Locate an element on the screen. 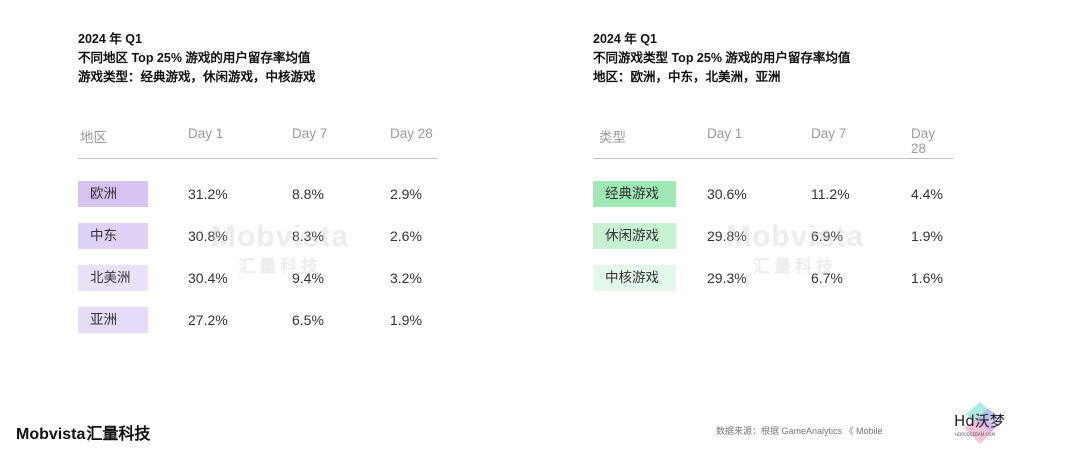  day7-value: 8.3% is located at coordinates (308, 236).